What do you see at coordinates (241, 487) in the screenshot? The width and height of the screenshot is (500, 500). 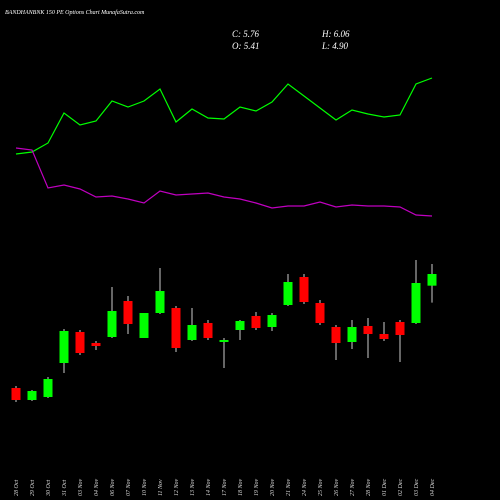 I see `x-tick-label: 18 Nov` at bounding box center [241, 487].